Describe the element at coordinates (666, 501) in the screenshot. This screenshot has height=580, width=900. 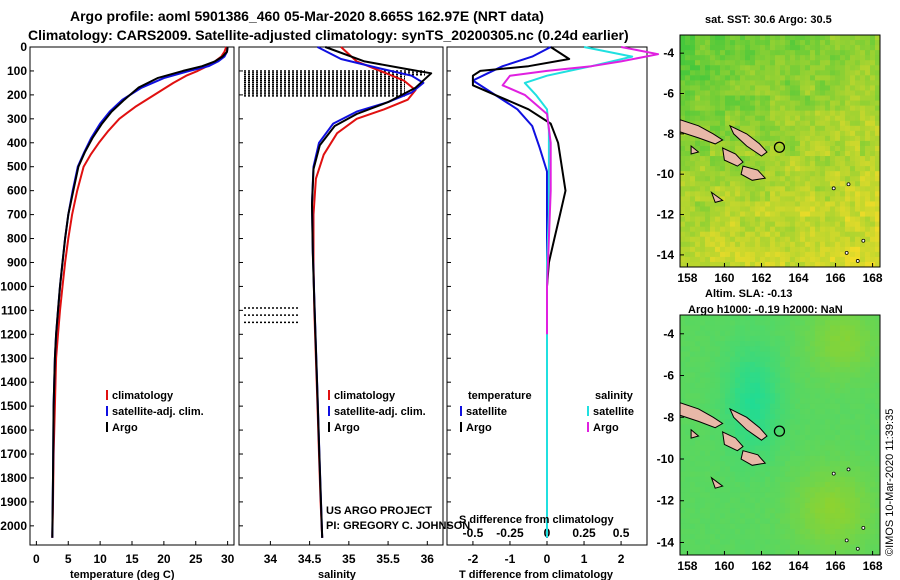
I see `map-y-tick-label: -12` at that location.